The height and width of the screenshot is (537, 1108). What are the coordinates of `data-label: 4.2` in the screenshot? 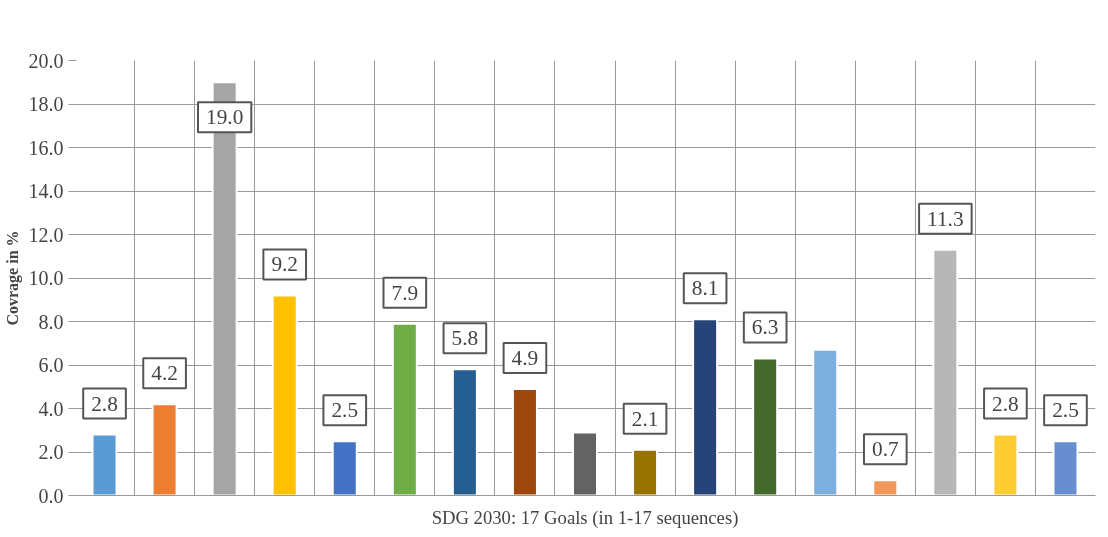 It's located at (164, 373).